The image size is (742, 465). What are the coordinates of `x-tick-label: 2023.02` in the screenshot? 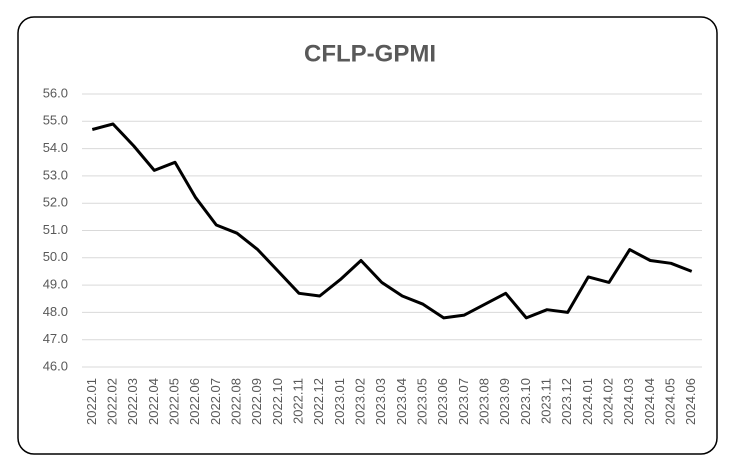 It's located at (359, 401).